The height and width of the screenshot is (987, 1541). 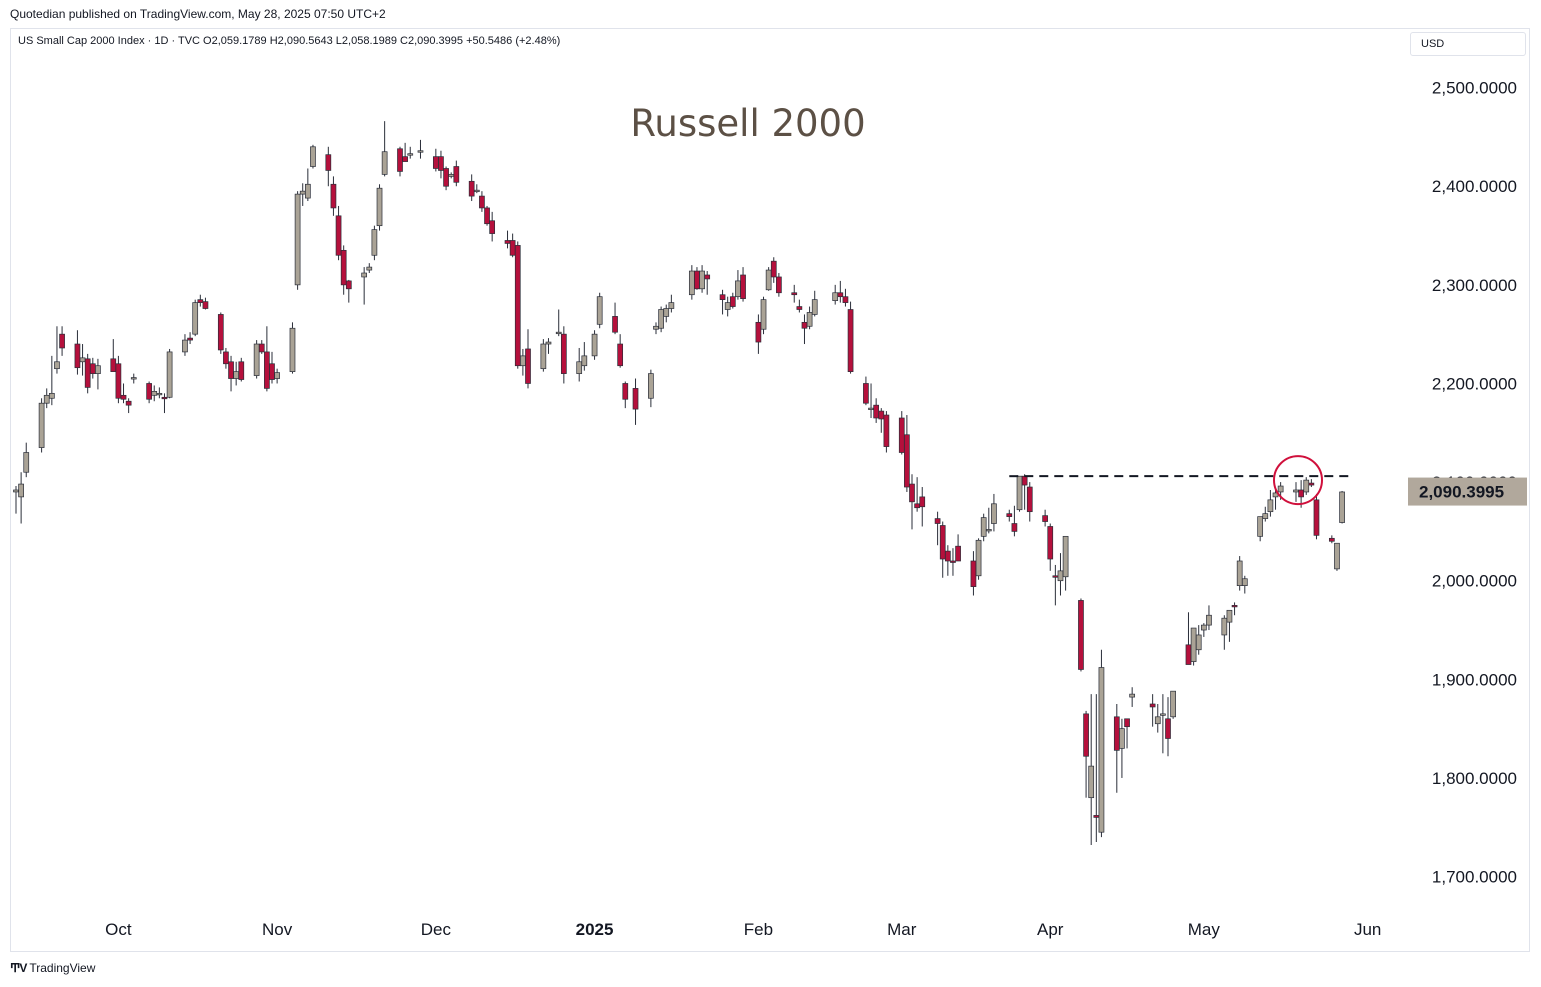 I want to click on x-tick-label: May, so click(x=1204, y=929).